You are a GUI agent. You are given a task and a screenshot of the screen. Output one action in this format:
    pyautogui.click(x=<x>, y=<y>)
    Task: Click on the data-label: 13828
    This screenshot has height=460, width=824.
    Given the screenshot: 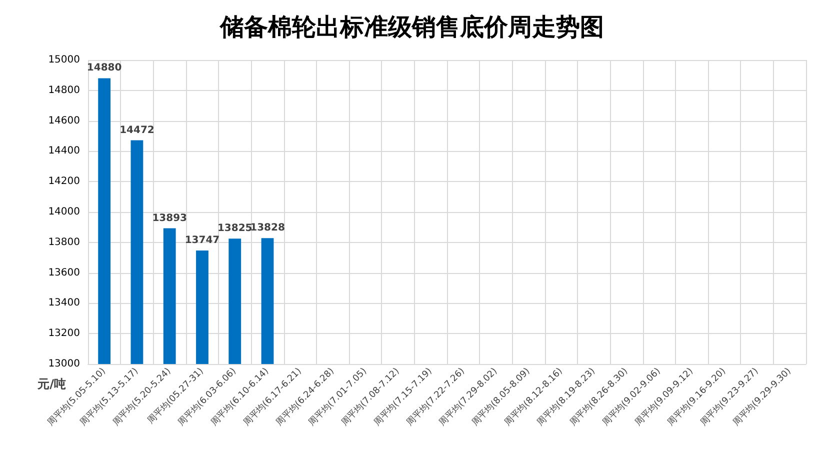 What is the action you would take?
    pyautogui.click(x=267, y=228)
    